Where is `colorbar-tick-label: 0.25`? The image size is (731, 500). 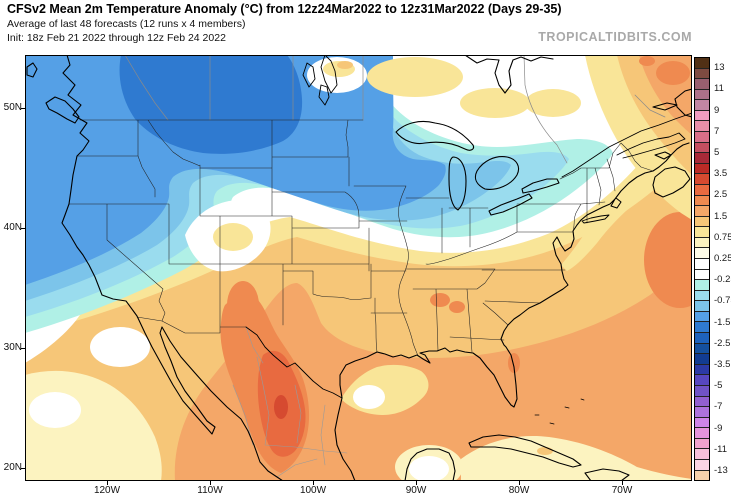 colorbar-tick-label: 0.25 is located at coordinates (722, 258).